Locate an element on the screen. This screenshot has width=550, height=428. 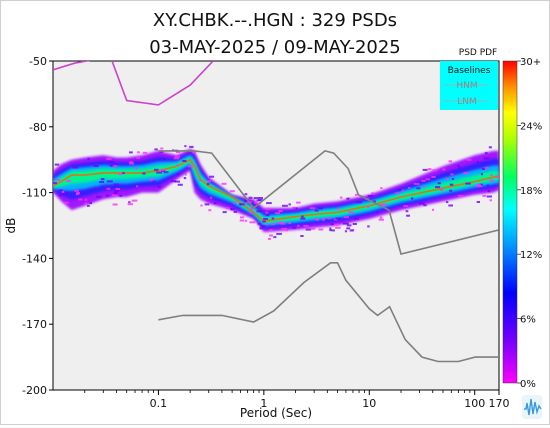
seismic-logo-icon is located at coordinates (532, 407).